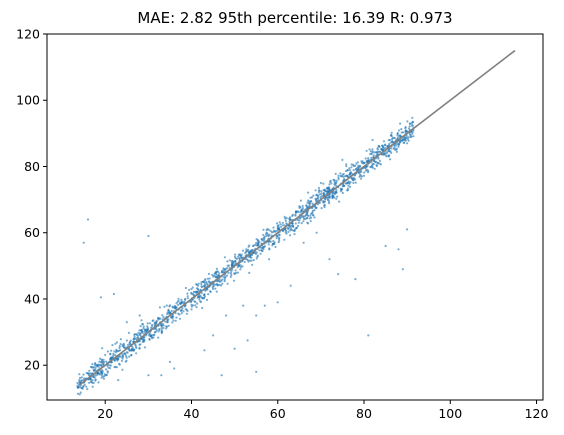 The width and height of the screenshot is (564, 435). Describe the element at coordinates (32, 232) in the screenshot. I see `y-tick-label: 60` at that location.